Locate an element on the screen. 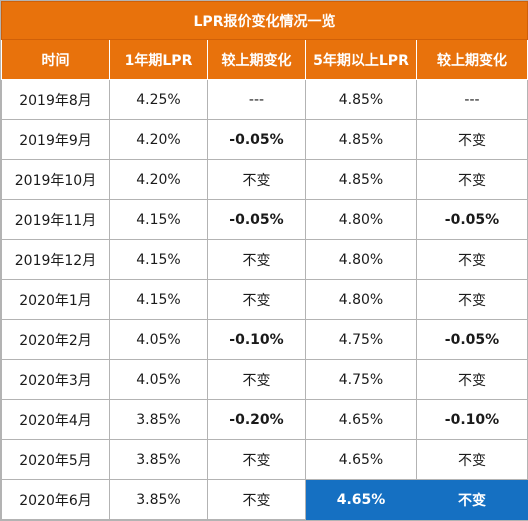  table-row: 2019年10月 4.20% 不变 4.85% 不变 is located at coordinates (264, 179).